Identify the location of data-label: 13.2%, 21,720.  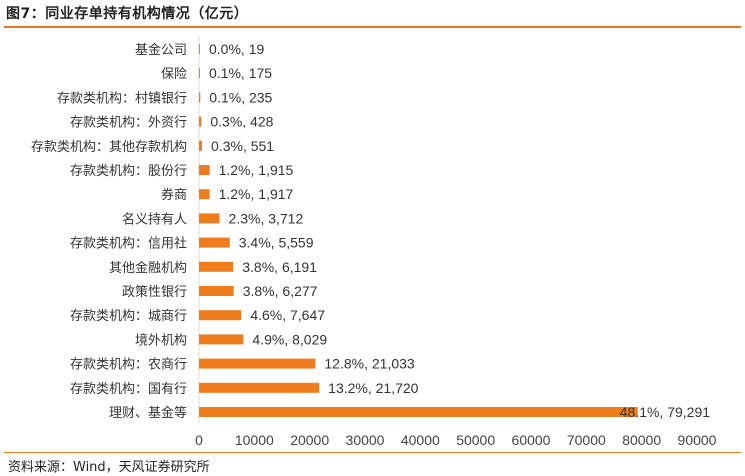
(373, 388).